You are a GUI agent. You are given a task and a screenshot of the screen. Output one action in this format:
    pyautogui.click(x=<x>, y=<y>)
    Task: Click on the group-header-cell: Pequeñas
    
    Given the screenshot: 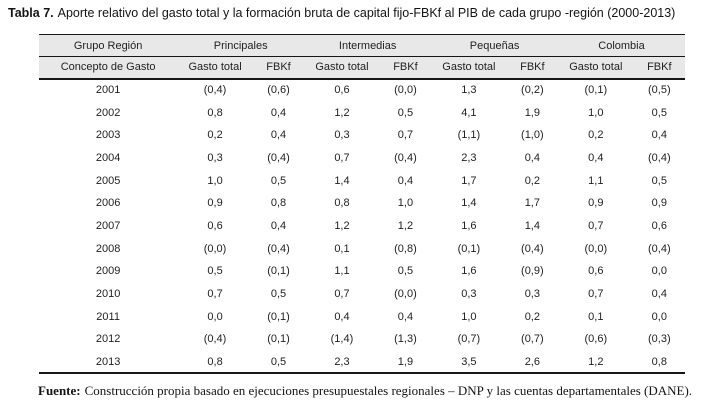 What is the action you would take?
    pyautogui.click(x=494, y=45)
    